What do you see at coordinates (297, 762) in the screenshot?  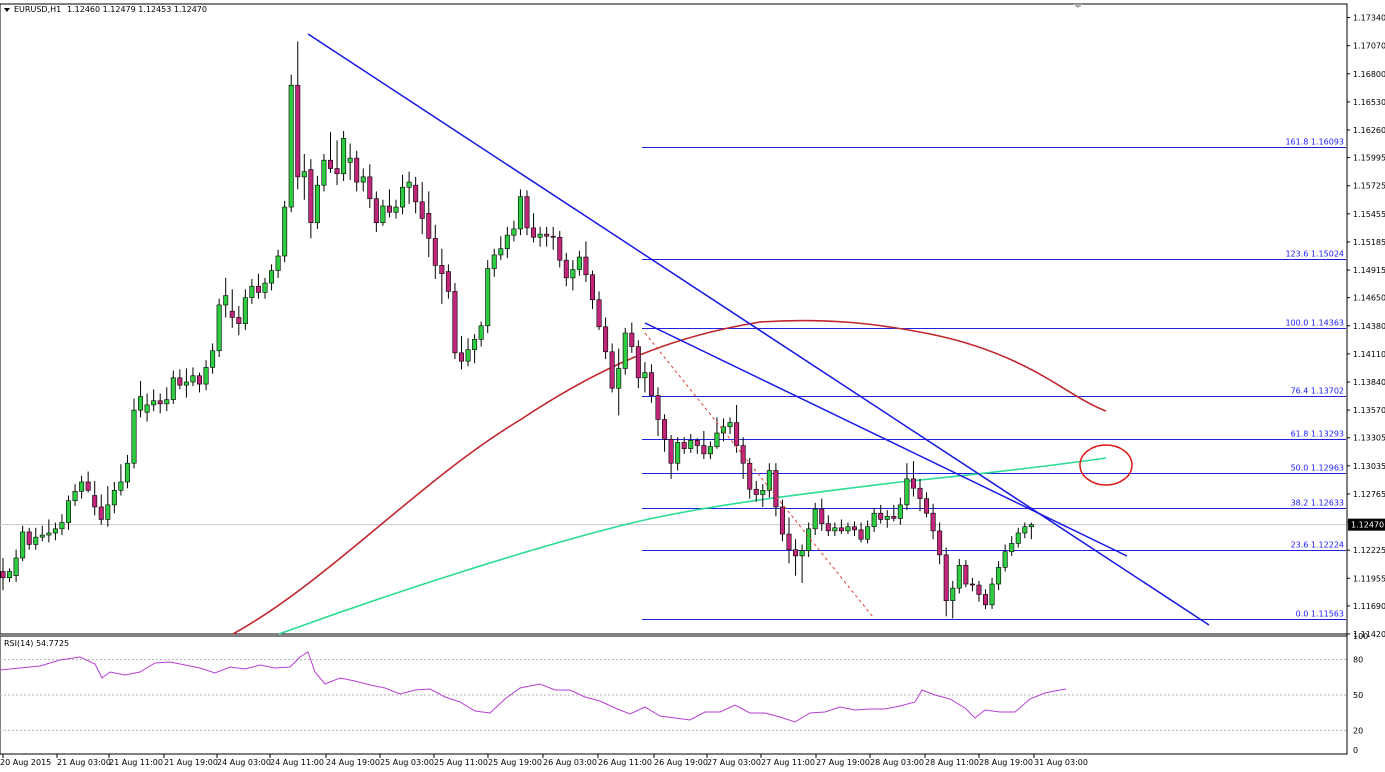 I see `time-tick-label: 24 Aug 11:00` at bounding box center [297, 762].